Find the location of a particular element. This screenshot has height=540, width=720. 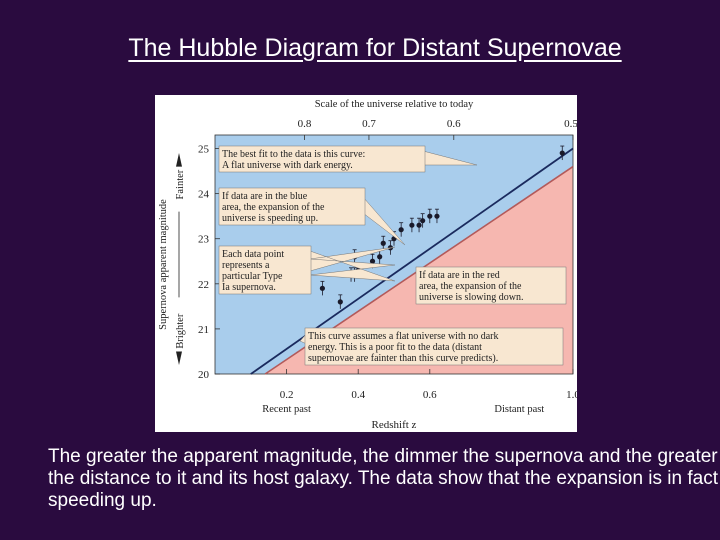

y-tick-label: 25 is located at coordinates (204, 150).